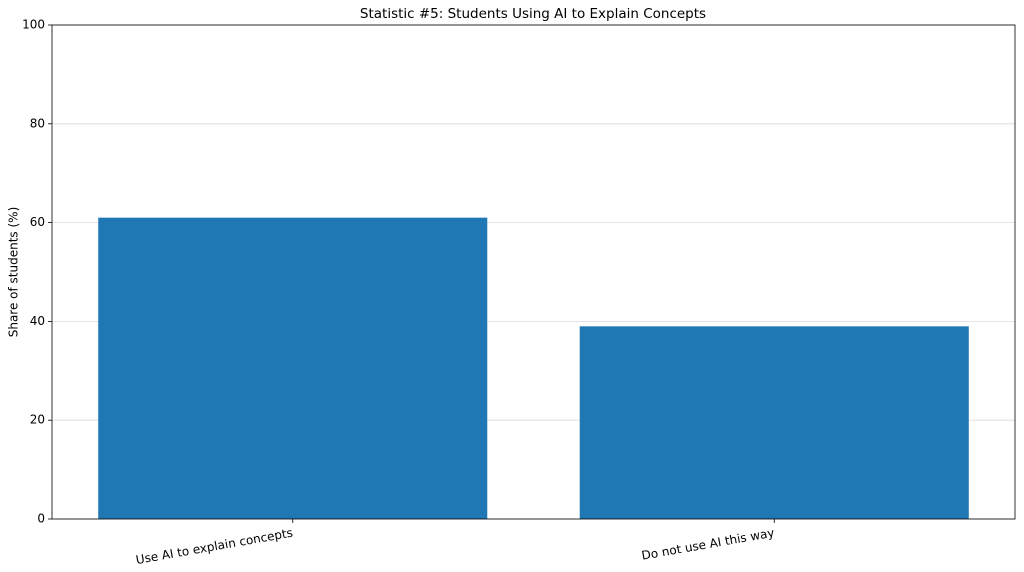 The image size is (1024, 572). What do you see at coordinates (33, 25) in the screenshot?
I see `y-tick-label: 100` at bounding box center [33, 25].